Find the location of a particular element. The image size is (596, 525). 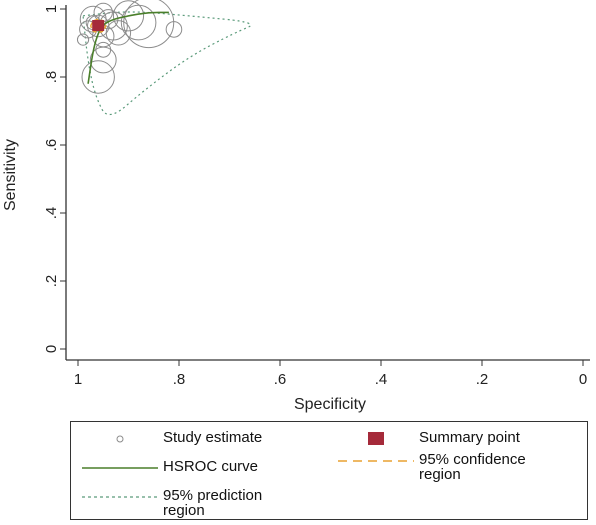

x-tick-label: 1 is located at coordinates (78, 379).